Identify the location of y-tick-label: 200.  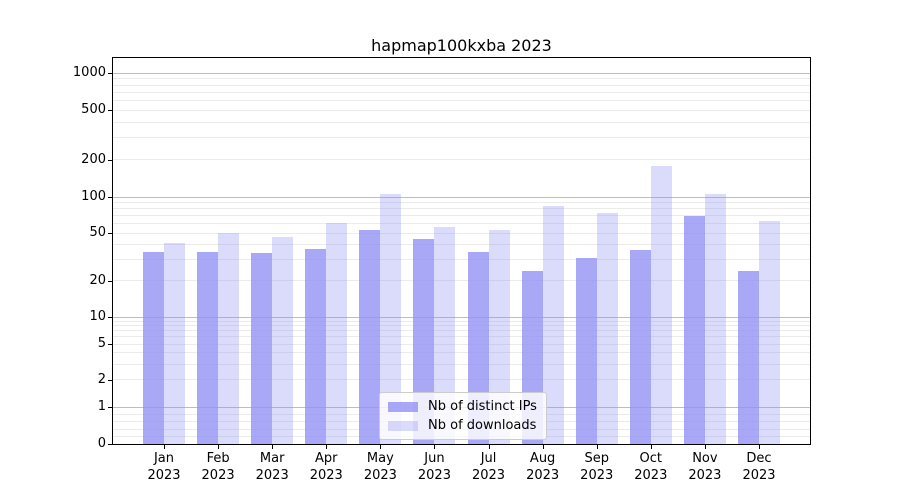
(93, 159).